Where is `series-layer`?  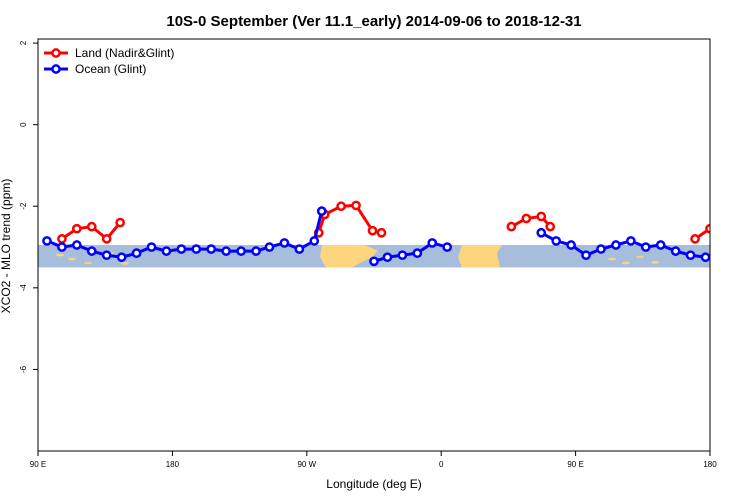
series-layer is located at coordinates (376, 233).